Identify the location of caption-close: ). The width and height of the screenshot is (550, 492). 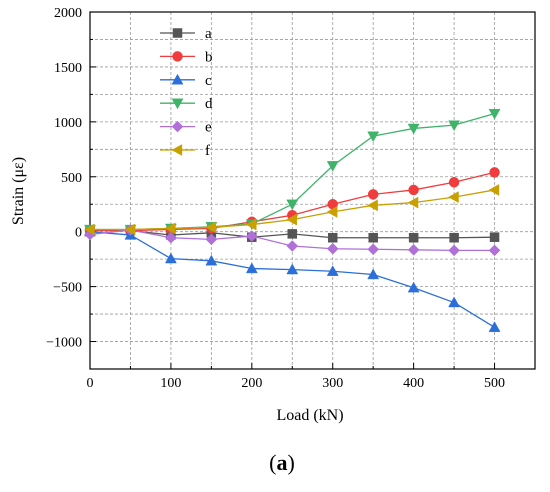
(291, 462).